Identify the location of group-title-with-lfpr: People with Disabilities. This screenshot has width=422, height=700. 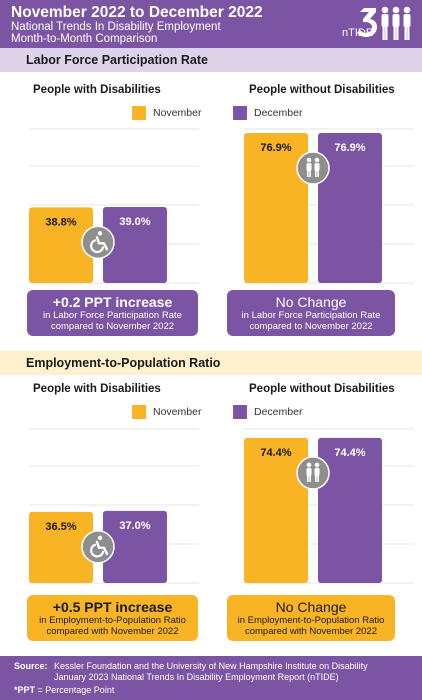
(97, 90).